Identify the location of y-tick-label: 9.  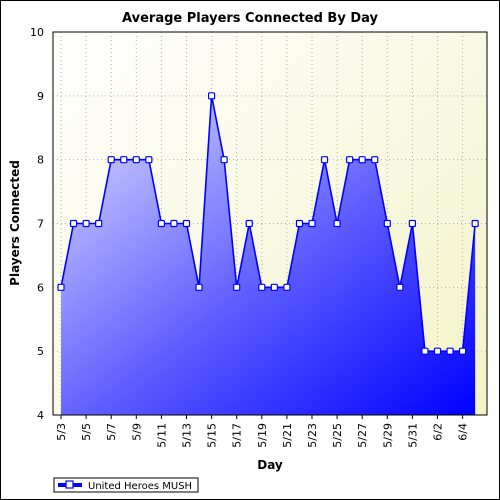
(40, 96).